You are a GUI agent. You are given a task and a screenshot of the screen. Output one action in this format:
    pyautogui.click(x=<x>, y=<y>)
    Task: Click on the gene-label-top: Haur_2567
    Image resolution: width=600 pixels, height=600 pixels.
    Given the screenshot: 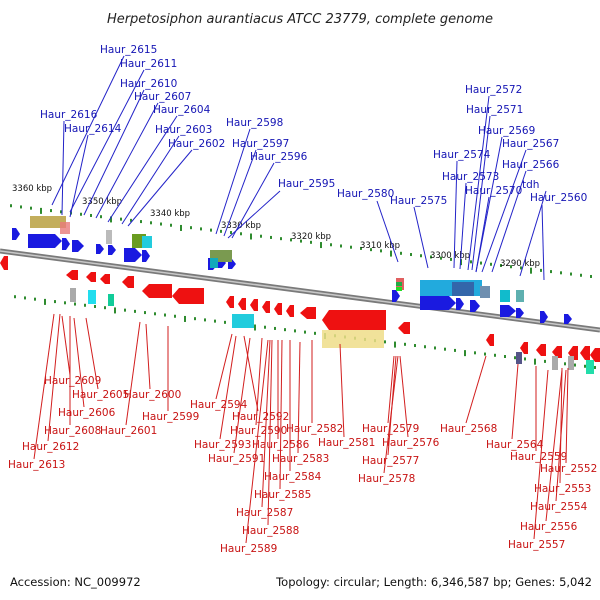 What is the action you would take?
    pyautogui.click(x=530, y=144)
    